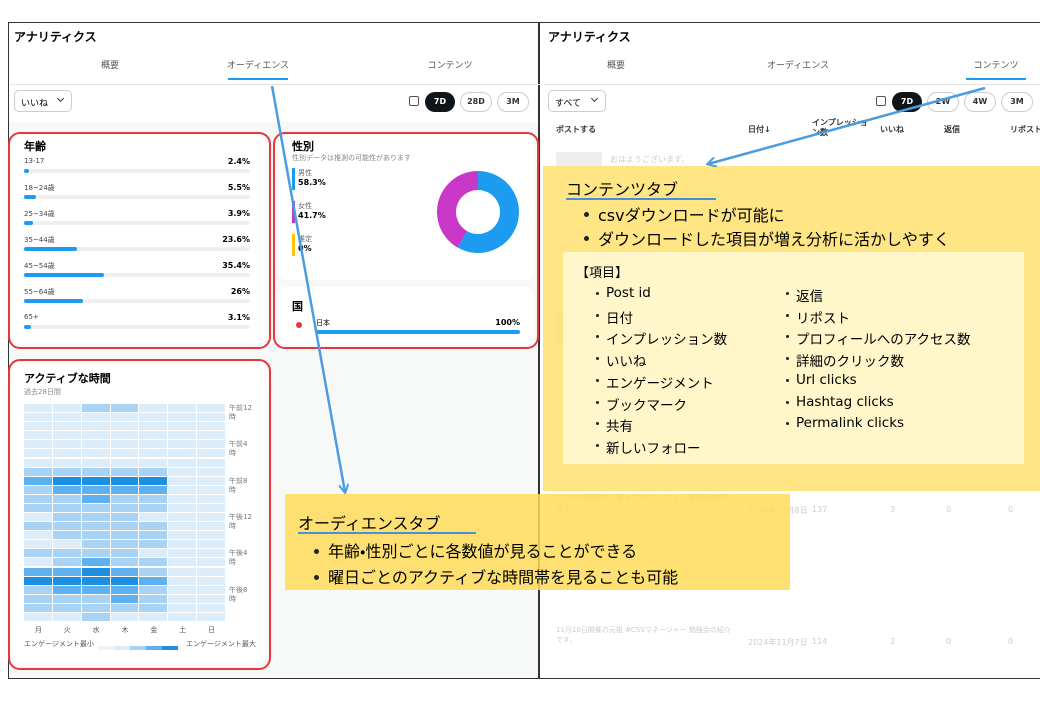 Image resolution: width=1040 pixels, height=720 pixels. Describe the element at coordinates (792, 84) in the screenshot. I see `divider` at that location.